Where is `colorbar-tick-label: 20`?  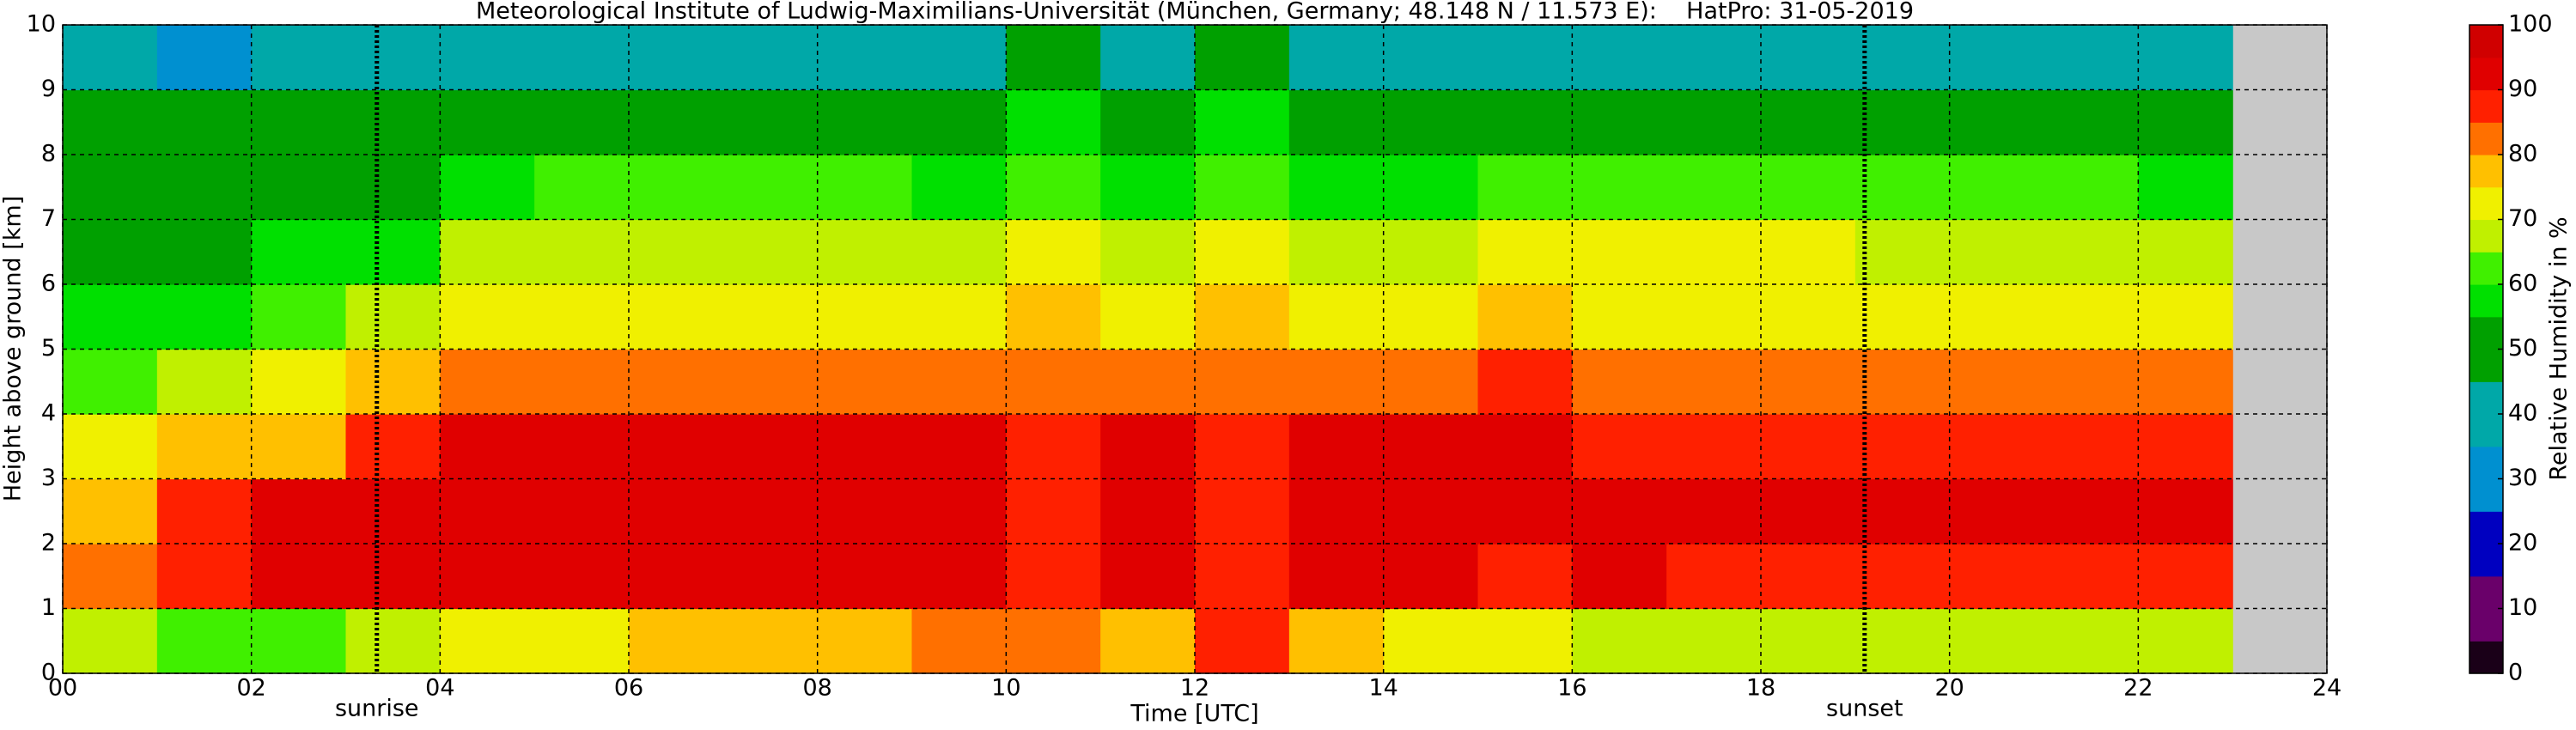
colorbar-tick-label: 20 is located at coordinates (2522, 543).